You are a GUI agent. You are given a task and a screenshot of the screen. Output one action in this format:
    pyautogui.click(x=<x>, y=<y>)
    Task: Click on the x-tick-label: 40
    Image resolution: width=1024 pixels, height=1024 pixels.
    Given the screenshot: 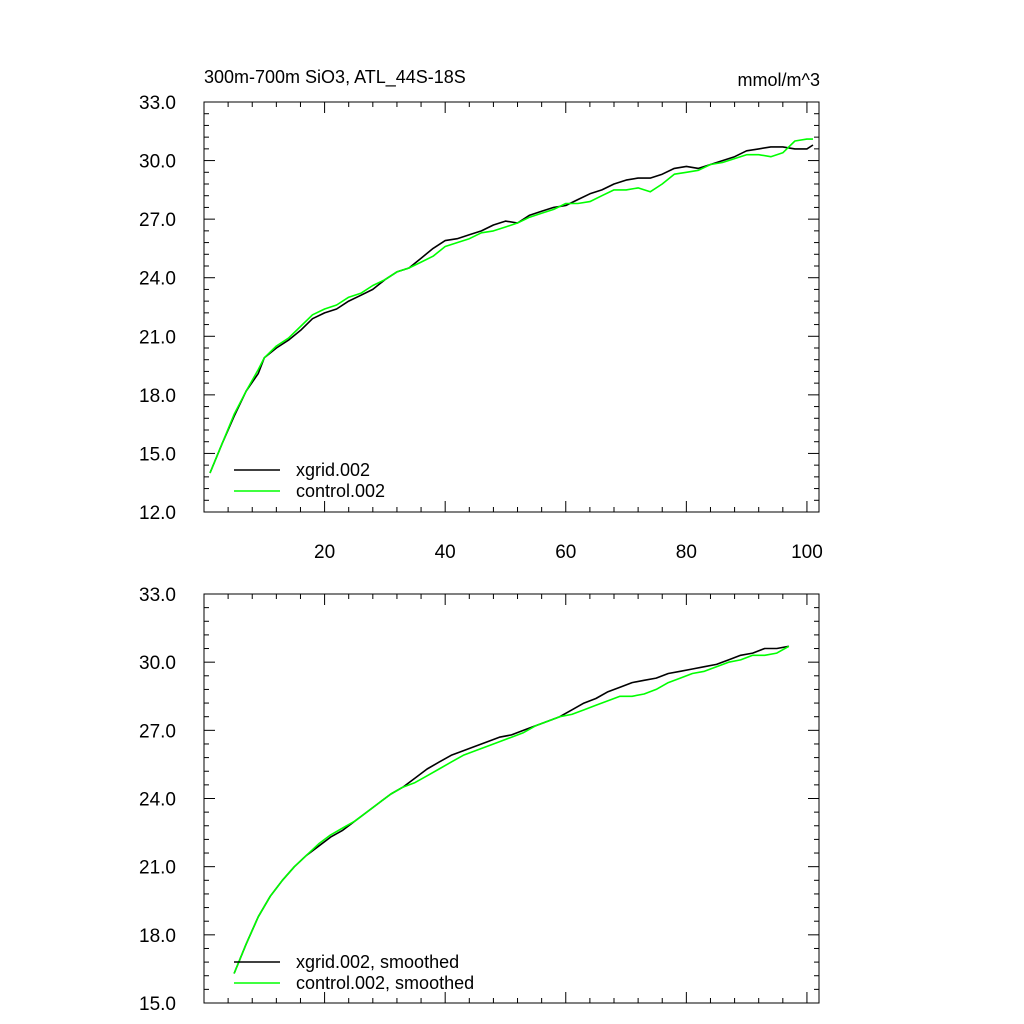 What is the action you would take?
    pyautogui.click(x=445, y=552)
    